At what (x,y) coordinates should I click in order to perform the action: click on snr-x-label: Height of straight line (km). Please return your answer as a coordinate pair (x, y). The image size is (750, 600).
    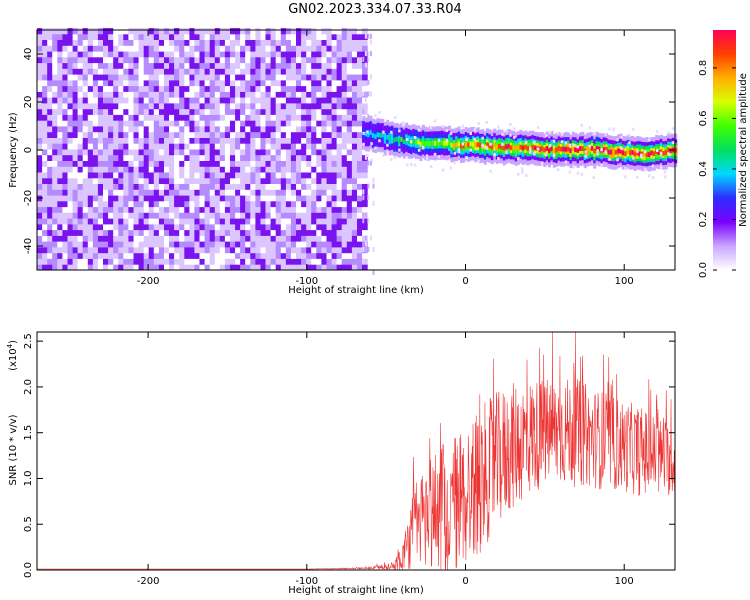
    Looking at the image, I should click on (356, 590).